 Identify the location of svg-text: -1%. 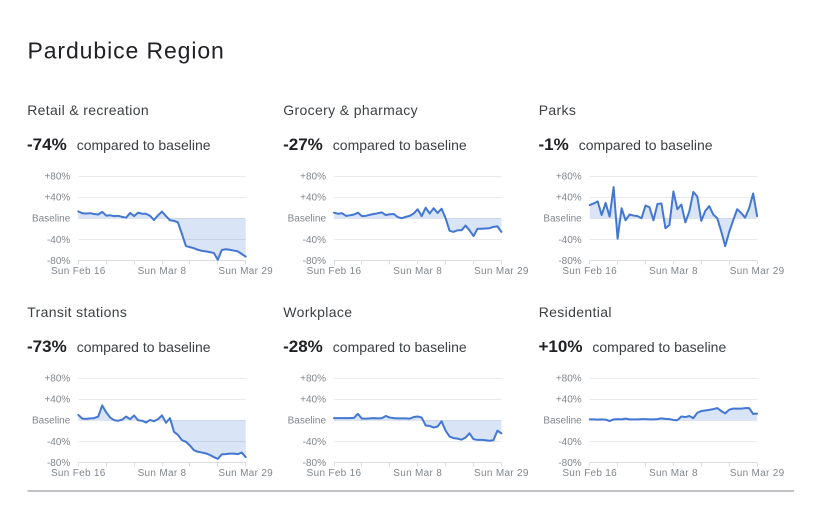
(554, 144).